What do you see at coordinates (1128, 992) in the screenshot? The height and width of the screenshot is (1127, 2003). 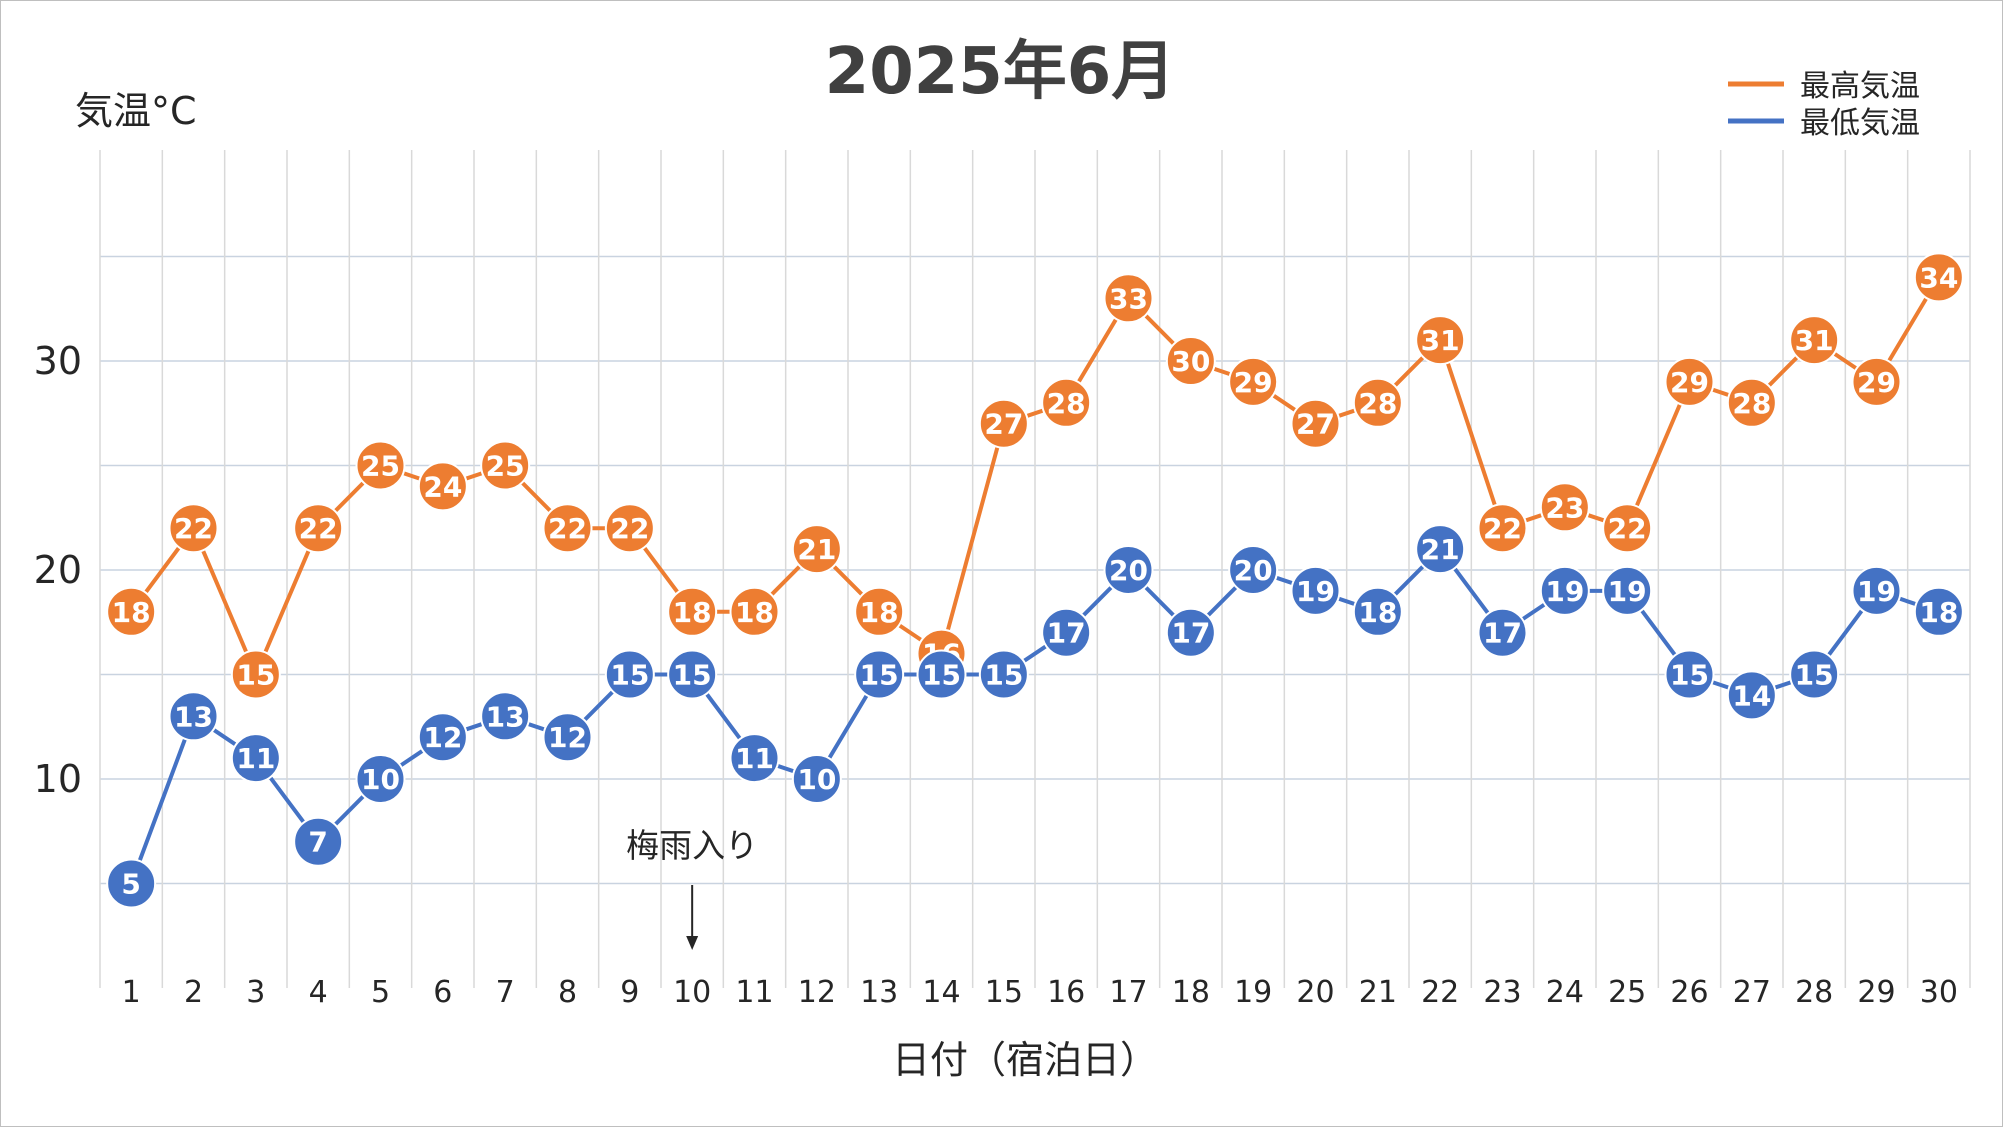 I see `x-tick-label: 17` at bounding box center [1128, 992].